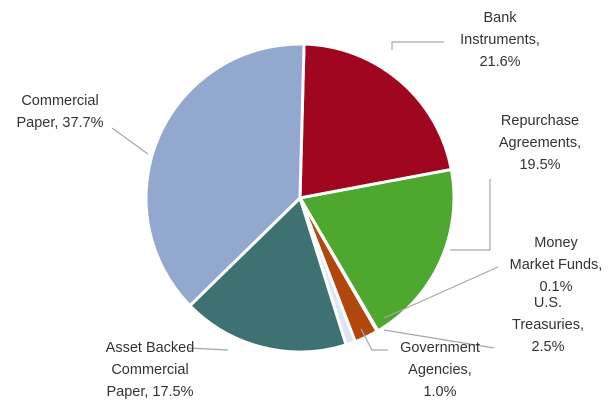 The image size is (614, 404). I want to click on slice-label-1: Repurchase Agreements, 19.5%, so click(540, 143).